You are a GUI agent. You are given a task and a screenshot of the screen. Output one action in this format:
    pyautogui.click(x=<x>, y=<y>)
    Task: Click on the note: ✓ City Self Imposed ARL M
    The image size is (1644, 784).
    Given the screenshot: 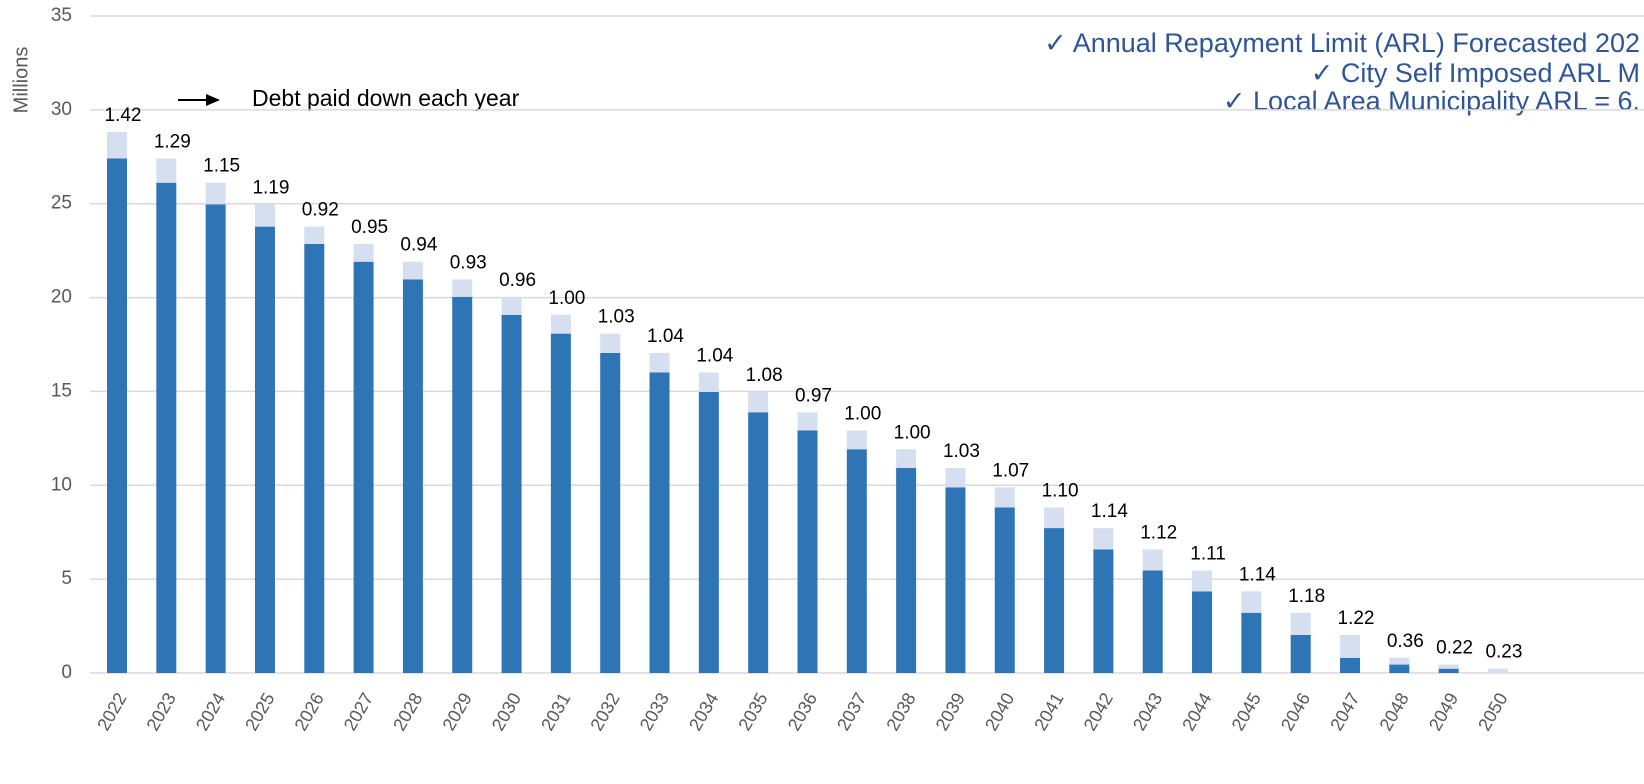 What is the action you would take?
    pyautogui.click(x=1475, y=73)
    